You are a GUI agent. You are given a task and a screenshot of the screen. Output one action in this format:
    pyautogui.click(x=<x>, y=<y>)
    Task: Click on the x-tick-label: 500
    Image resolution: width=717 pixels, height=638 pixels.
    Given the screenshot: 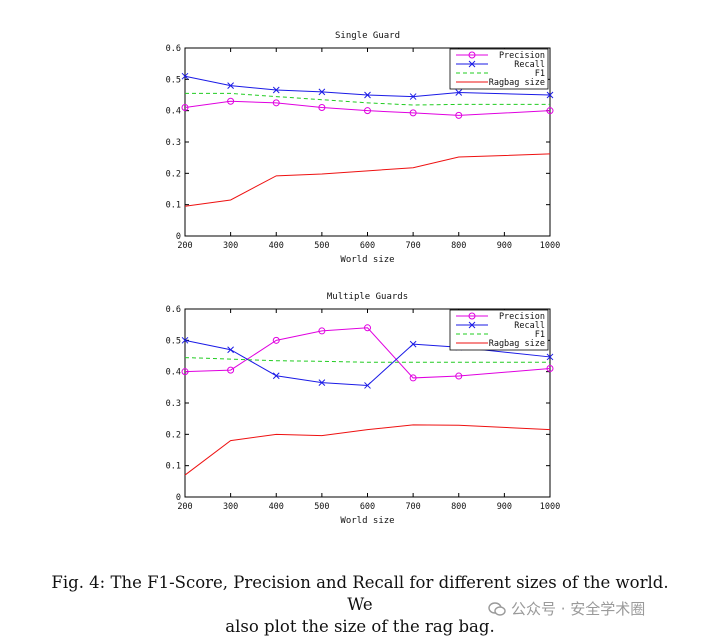 What is the action you would take?
    pyautogui.click(x=321, y=246)
    